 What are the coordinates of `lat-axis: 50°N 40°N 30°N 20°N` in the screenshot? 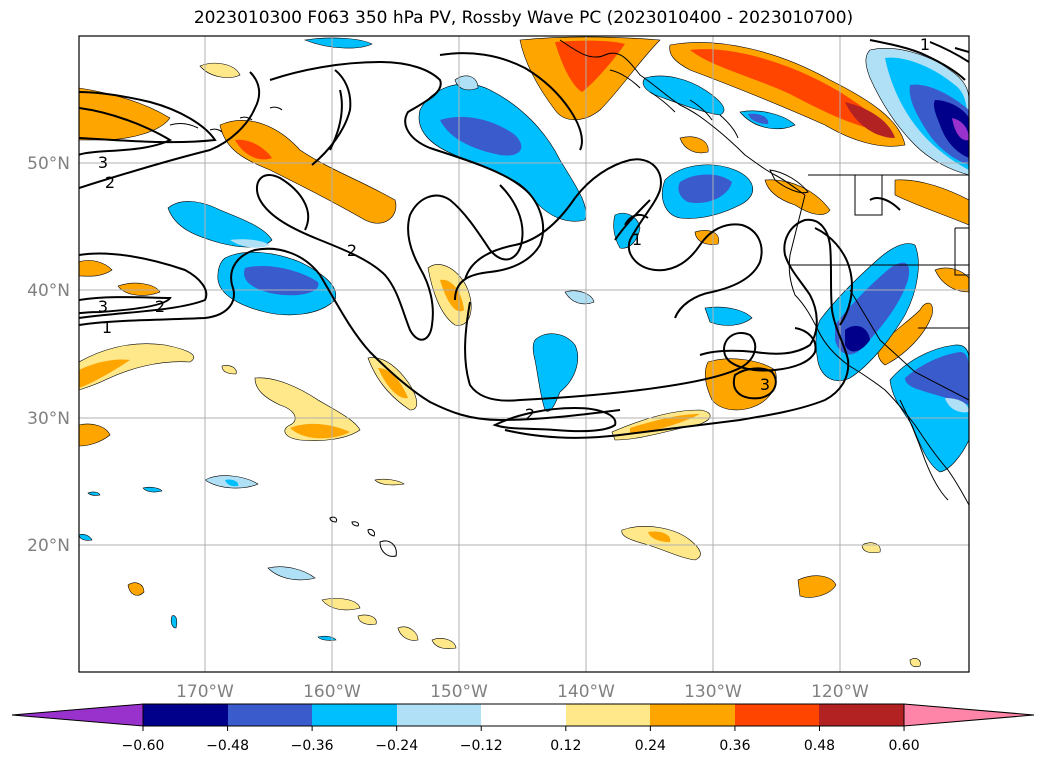 It's located at (48, 355).